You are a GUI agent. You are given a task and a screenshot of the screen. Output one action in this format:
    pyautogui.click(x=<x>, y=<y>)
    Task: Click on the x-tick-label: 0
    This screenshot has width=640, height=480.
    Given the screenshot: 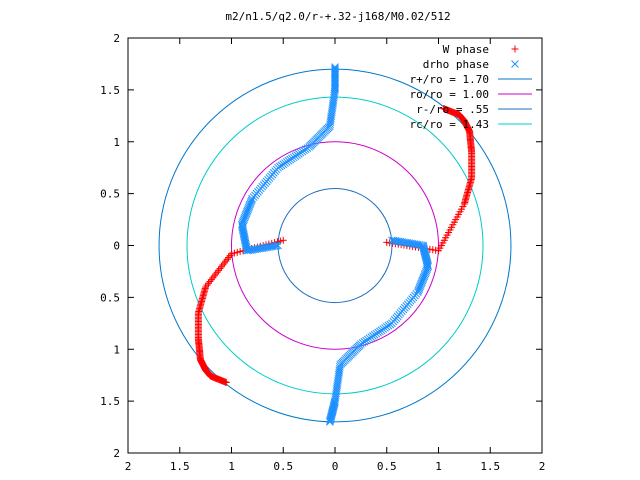 What is the action you would take?
    pyautogui.click(x=335, y=466)
    